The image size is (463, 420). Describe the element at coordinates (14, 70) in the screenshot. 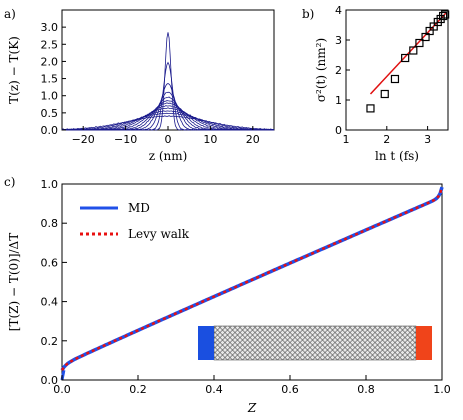

I see `panel-a-ylabel: T(z) − T(K)` at that location.